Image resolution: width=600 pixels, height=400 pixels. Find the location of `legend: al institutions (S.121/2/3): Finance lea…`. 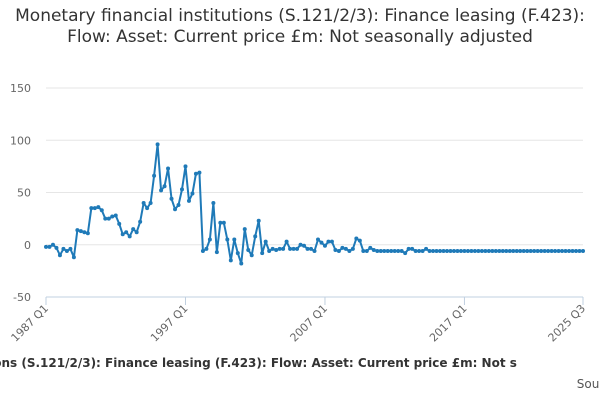

legend: al institutions (S.121/2/3): Finance lea… is located at coordinates (300, 366).